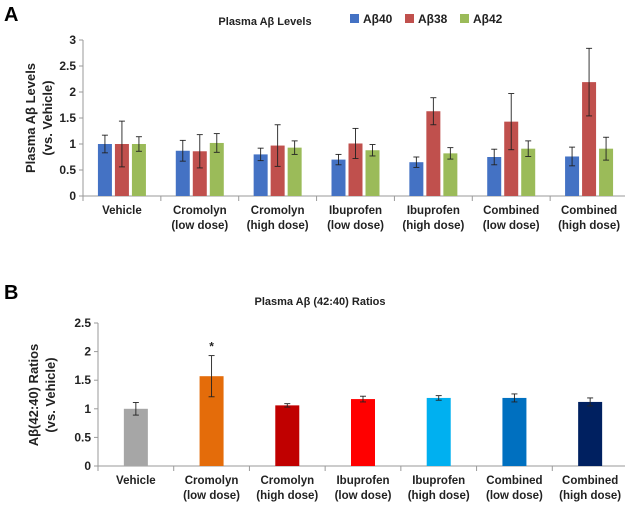  Describe the element at coordinates (47, 117) in the screenshot. I see `chart-a-ylabel-line2: (vs. Vehicle)` at that location.